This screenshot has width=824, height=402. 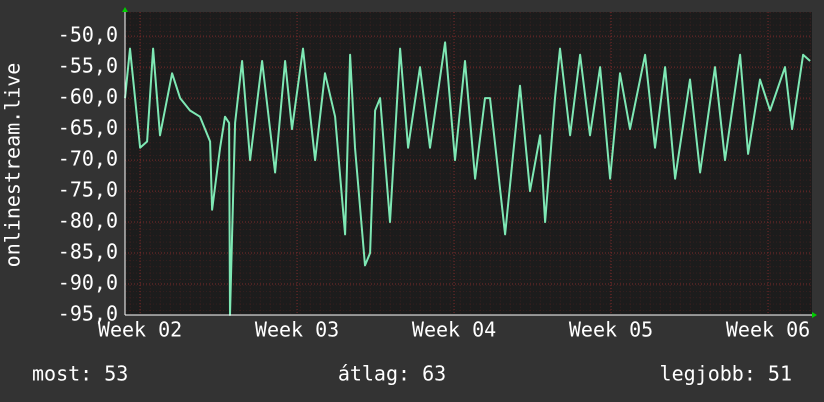 What do you see at coordinates (88, 252) in the screenshot?
I see `y-tick-label: -85,0` at bounding box center [88, 252].